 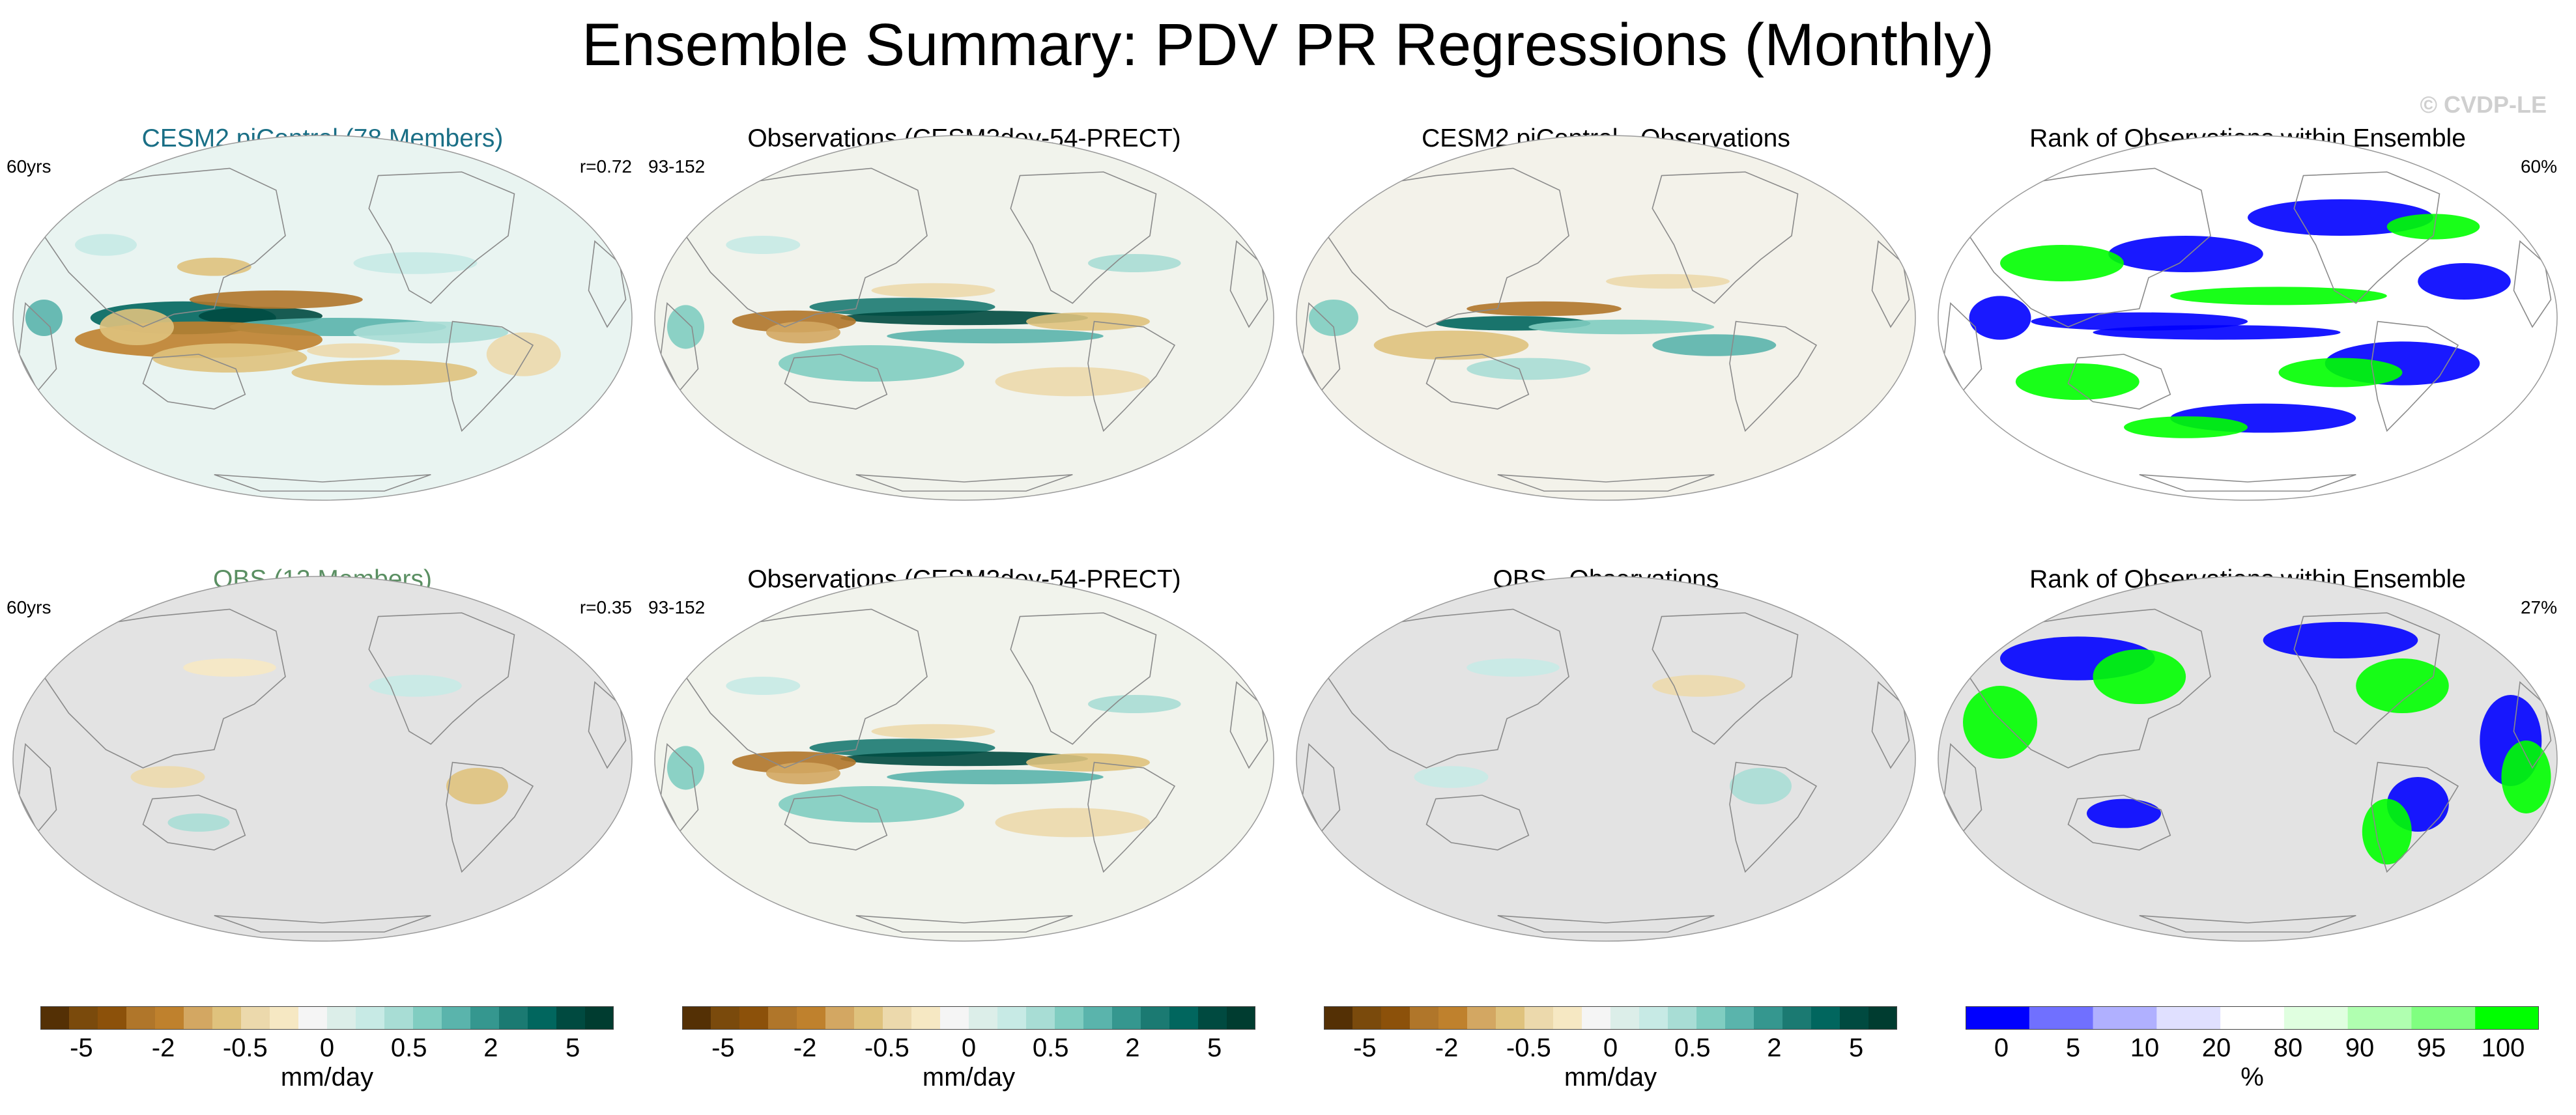 I want to click on panel-difference: CESM2 piControl - Observations, so click(x=1606, y=304).